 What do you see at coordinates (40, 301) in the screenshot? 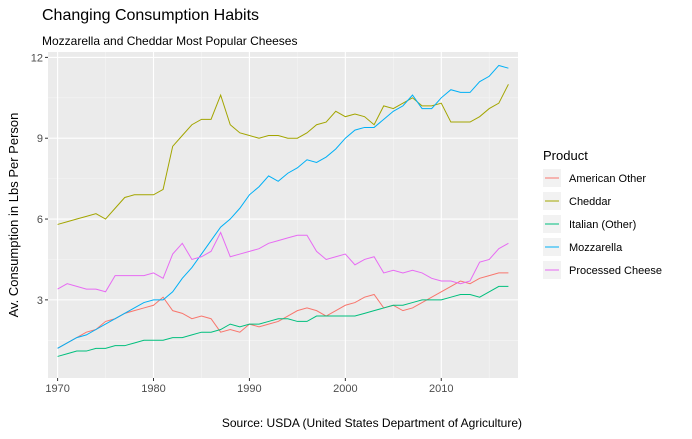
I see `y-tick-label: 3` at bounding box center [40, 301].